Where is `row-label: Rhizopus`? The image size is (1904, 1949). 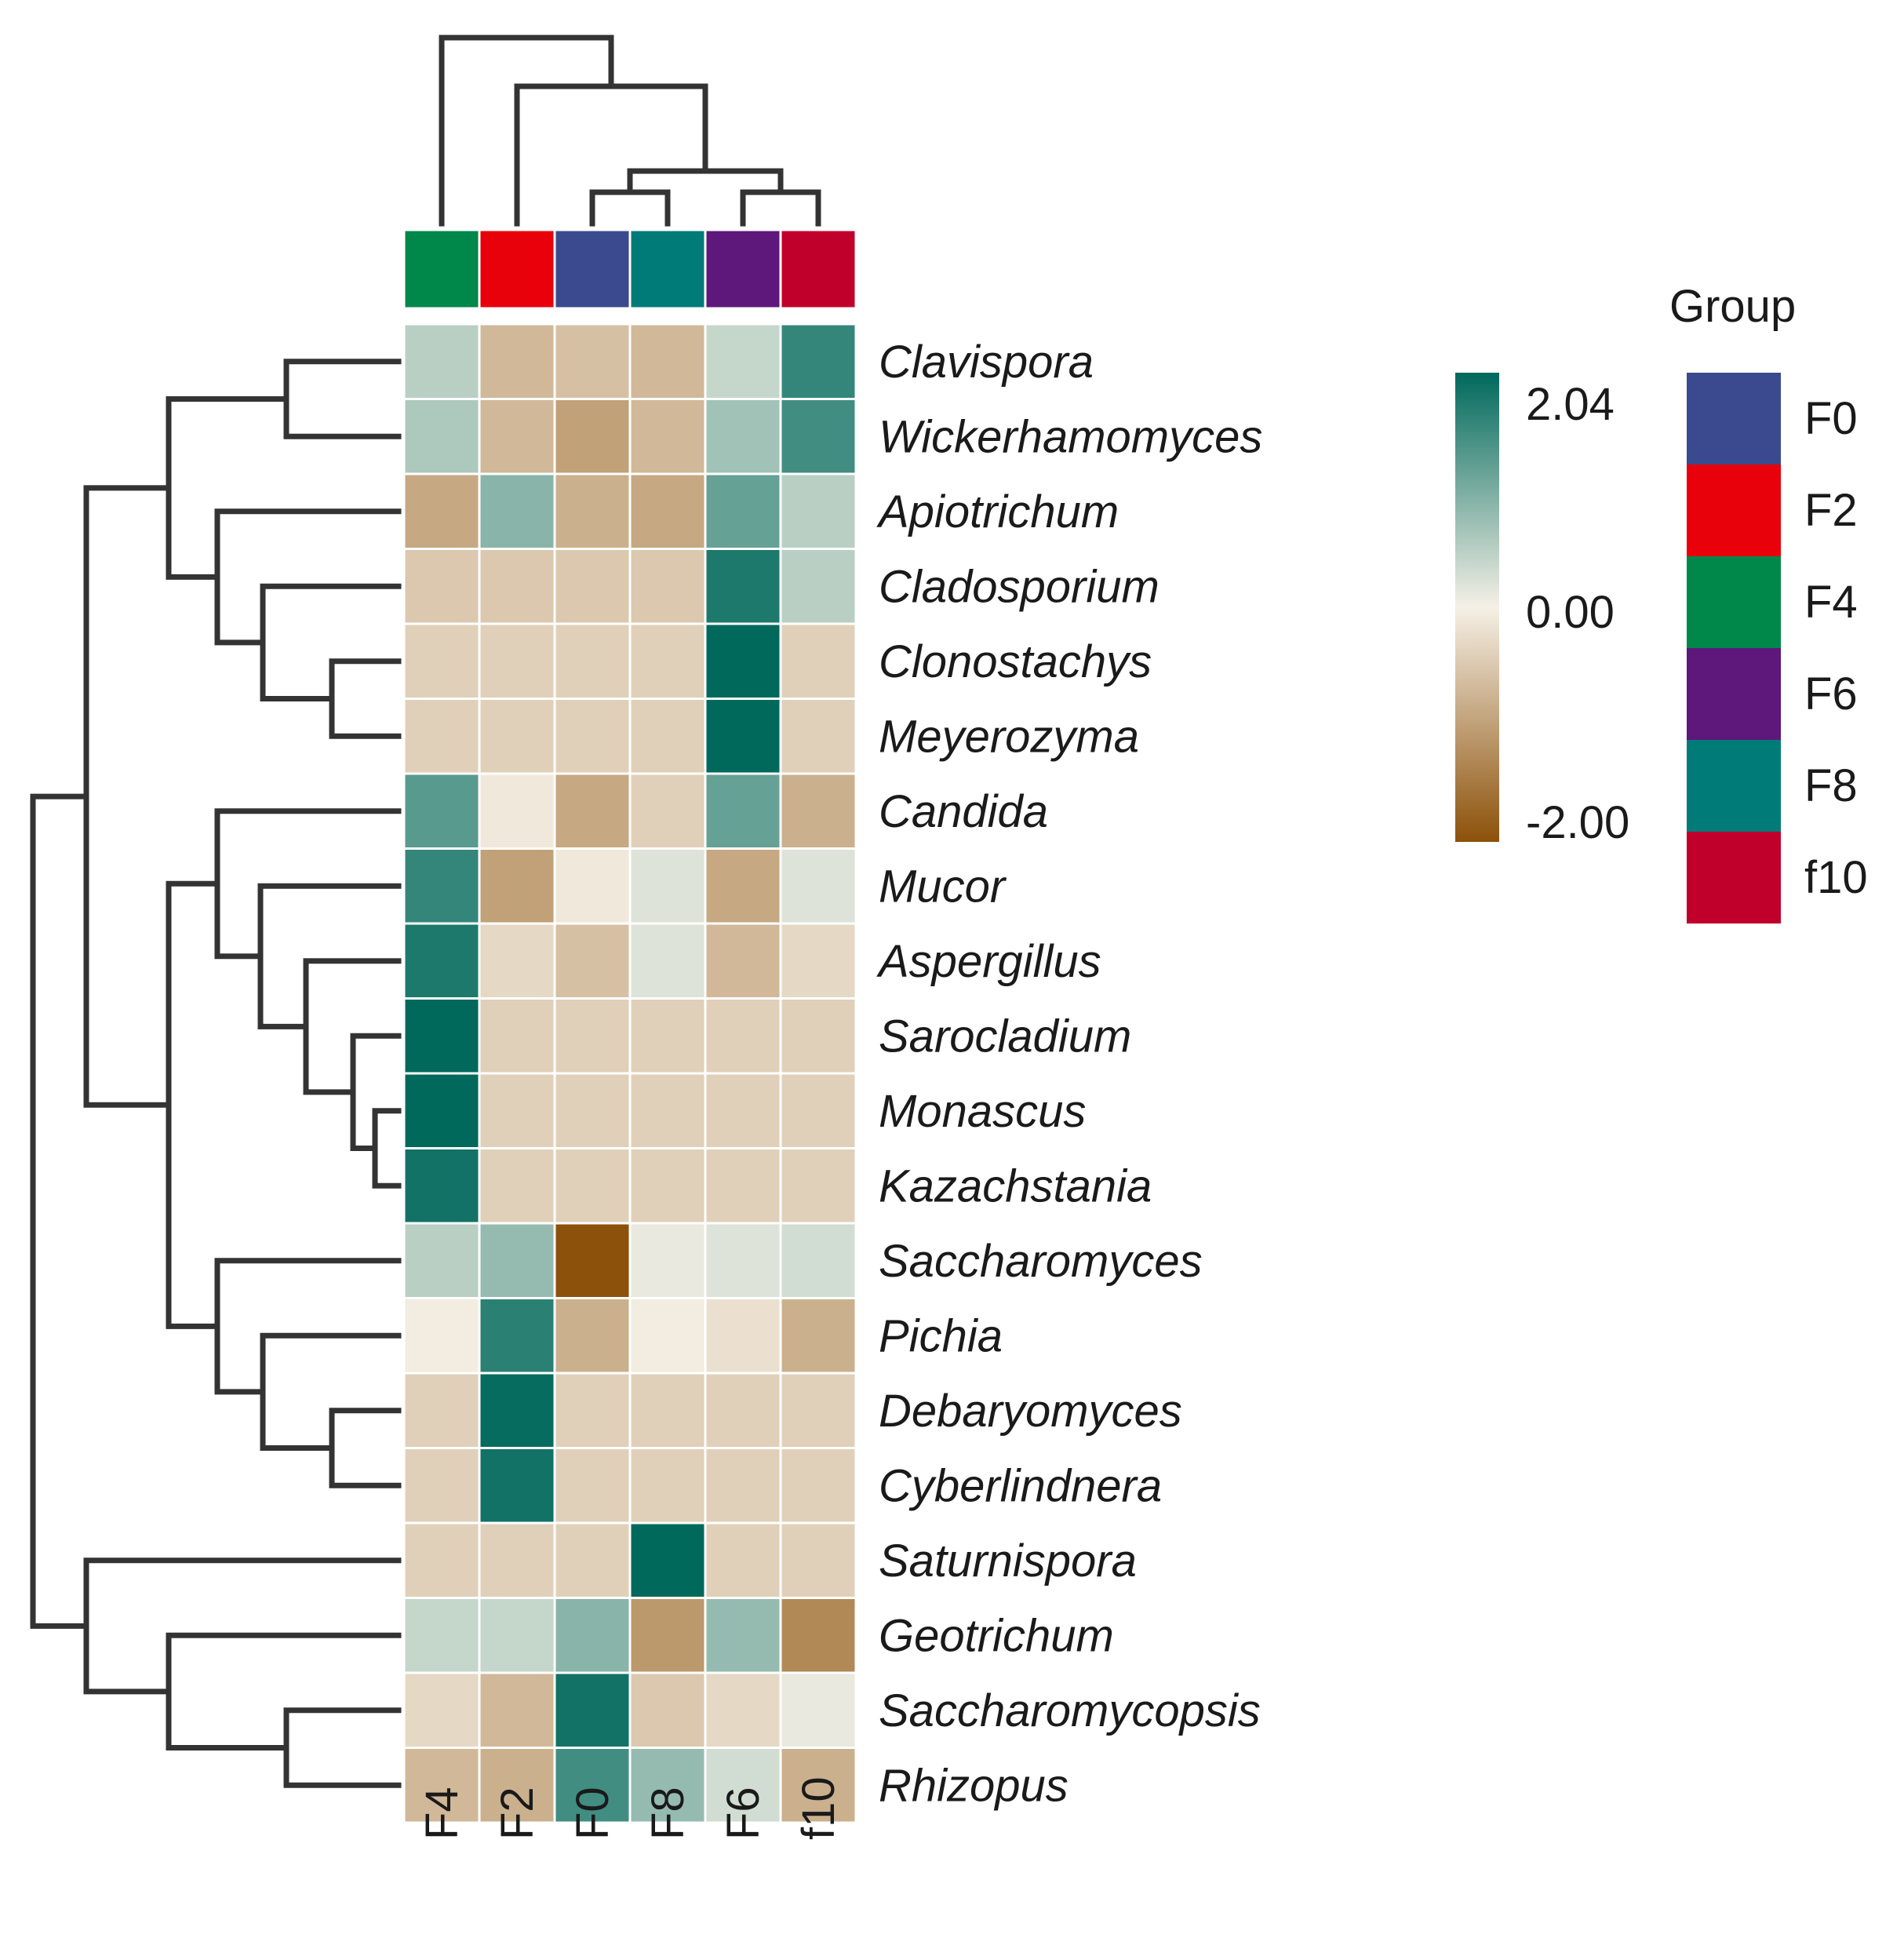 row-label: Rhizopus is located at coordinates (973, 1786).